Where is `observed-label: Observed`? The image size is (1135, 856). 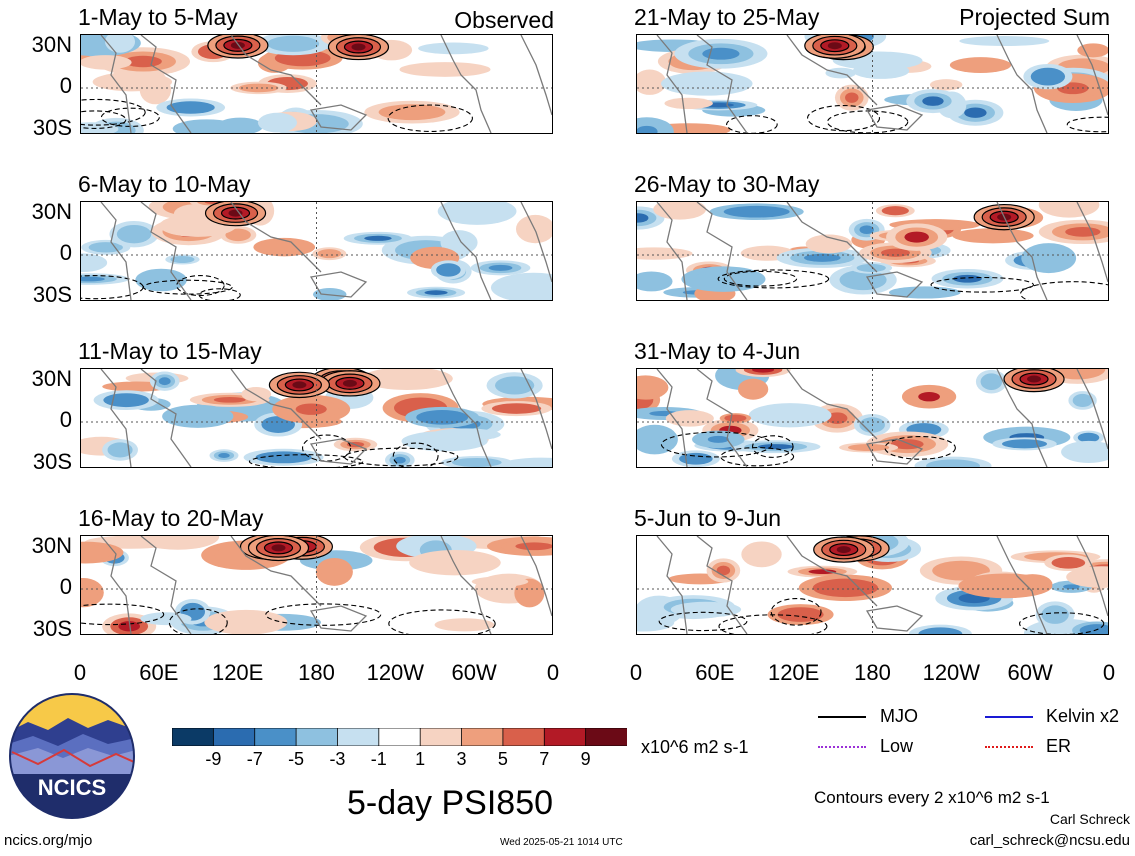 observed-label: Observed is located at coordinates (504, 20).